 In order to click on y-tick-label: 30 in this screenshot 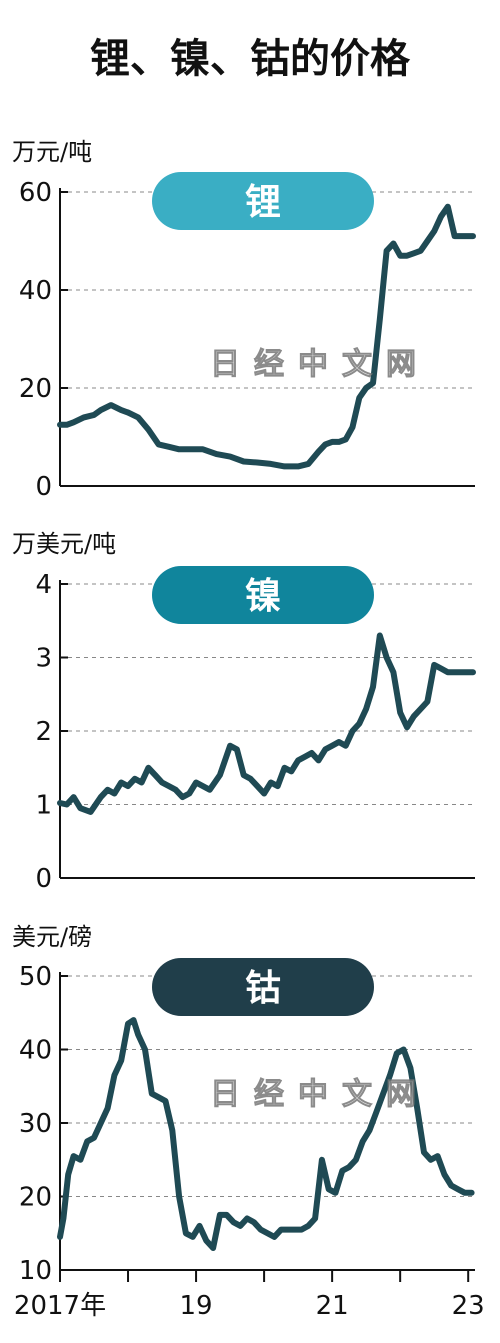, I will do `click(35, 1124)`.